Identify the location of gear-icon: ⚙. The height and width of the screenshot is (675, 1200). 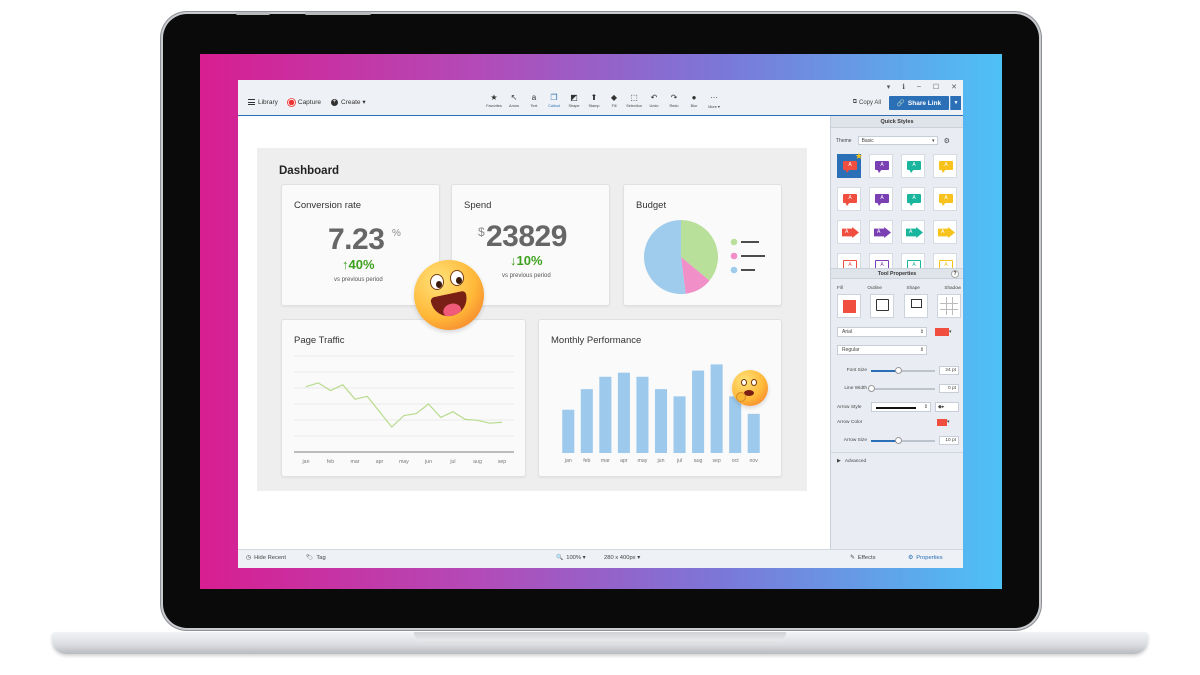
(946, 141).